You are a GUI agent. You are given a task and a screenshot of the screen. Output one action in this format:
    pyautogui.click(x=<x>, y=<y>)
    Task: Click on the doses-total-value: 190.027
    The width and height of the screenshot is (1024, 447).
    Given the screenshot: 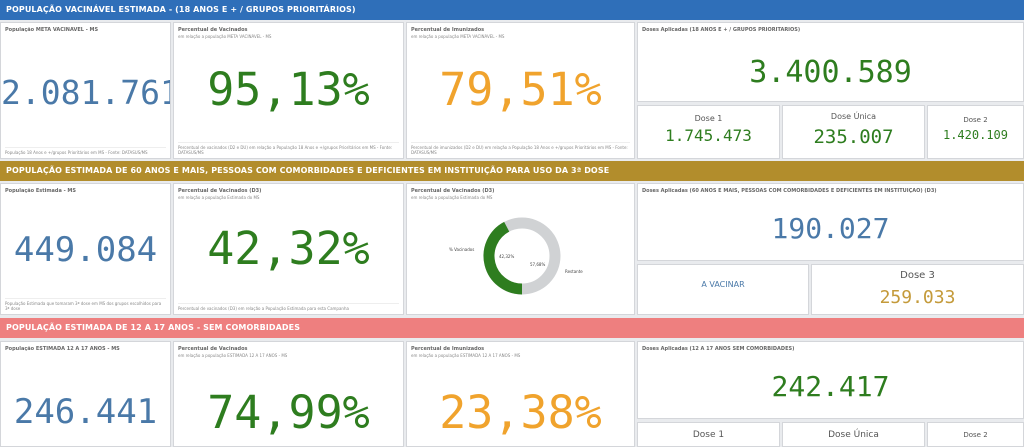 What is the action you would take?
    pyautogui.click(x=830, y=228)
    